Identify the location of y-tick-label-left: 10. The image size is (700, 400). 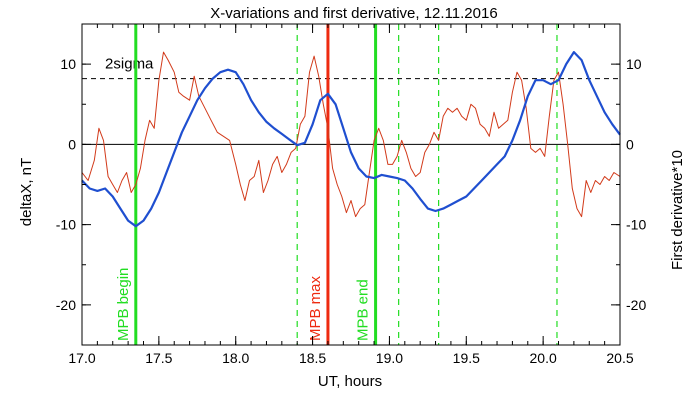
(68, 64).